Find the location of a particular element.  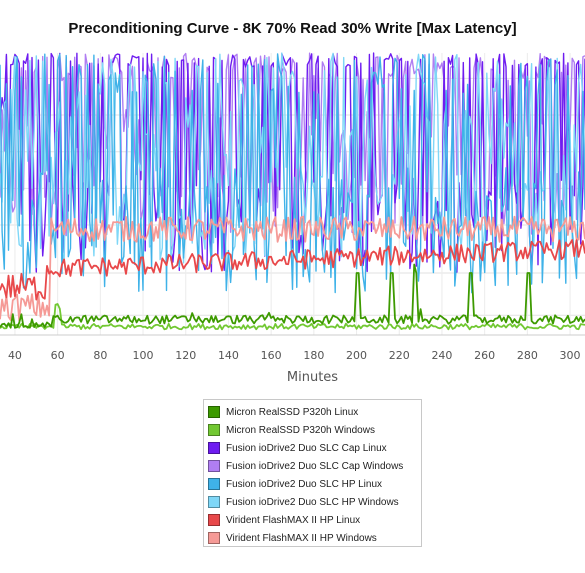

legend-item: Virident FlashMAX II HP Windows is located at coordinates (312, 538).